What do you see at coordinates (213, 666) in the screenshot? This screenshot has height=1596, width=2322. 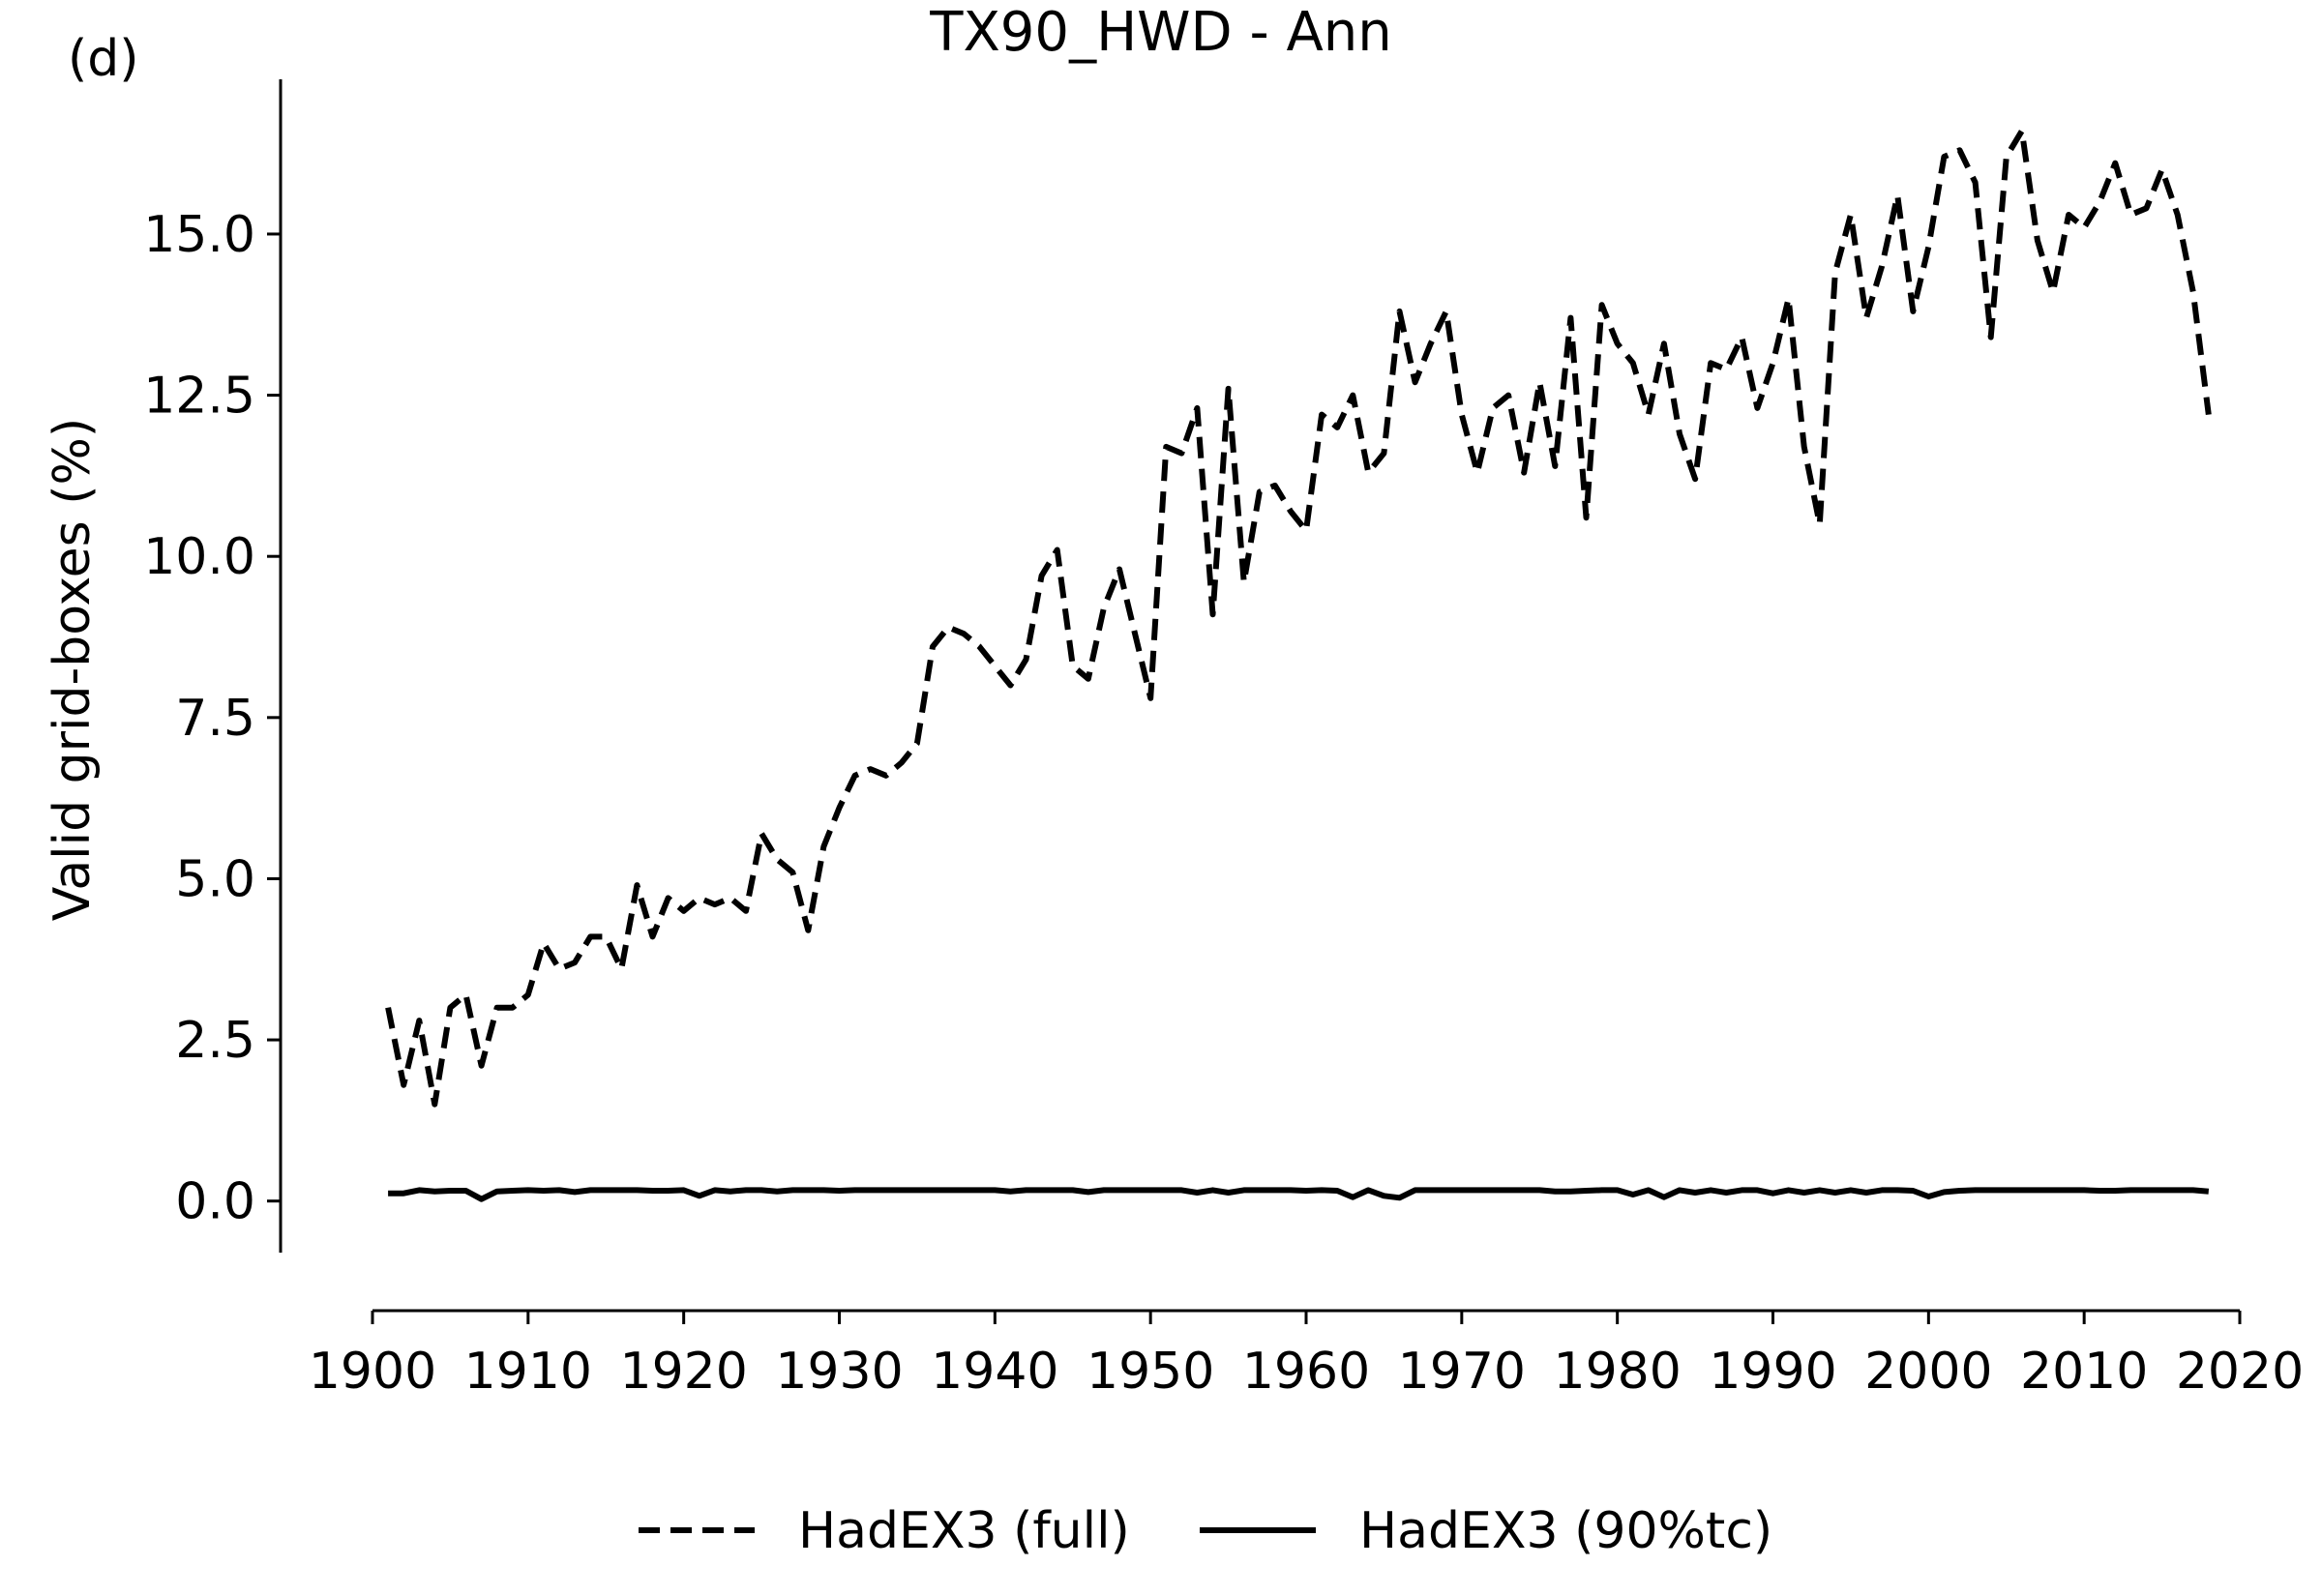 I see `y-axis: 0.0 2.5 5.0 7.5 10.0 12.5 15.0` at bounding box center [213, 666].